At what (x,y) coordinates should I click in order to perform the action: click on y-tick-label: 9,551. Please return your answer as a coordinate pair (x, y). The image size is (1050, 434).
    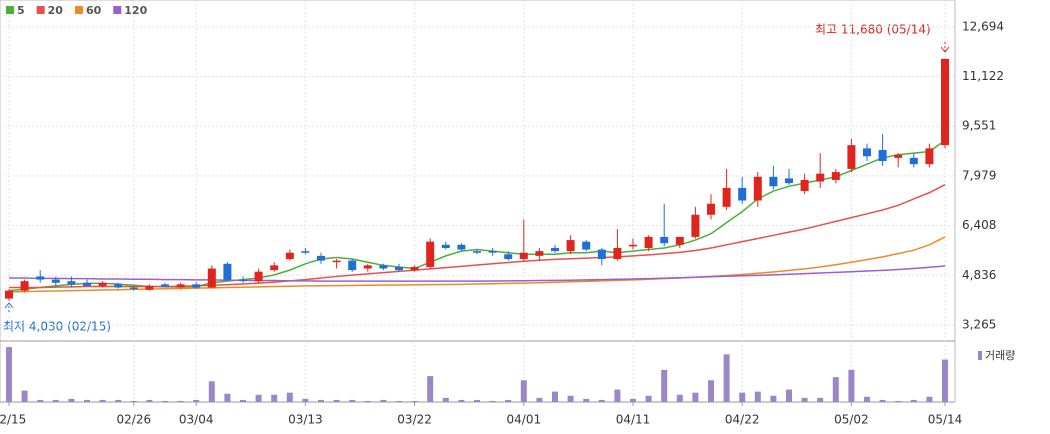
    Looking at the image, I should click on (979, 126).